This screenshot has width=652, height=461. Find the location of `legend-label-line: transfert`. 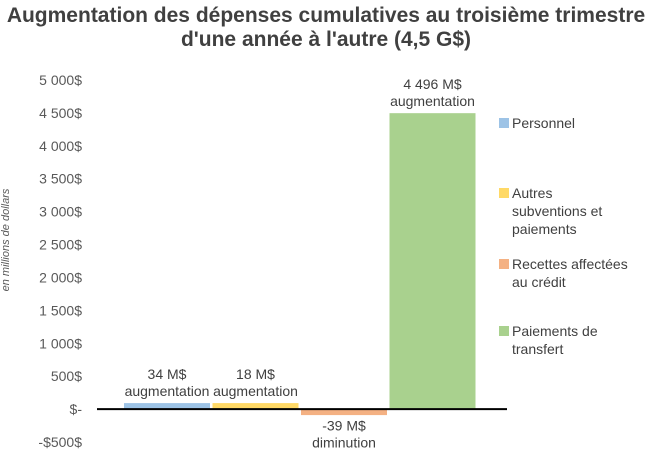

legend-label-line: transfert is located at coordinates (538, 349).